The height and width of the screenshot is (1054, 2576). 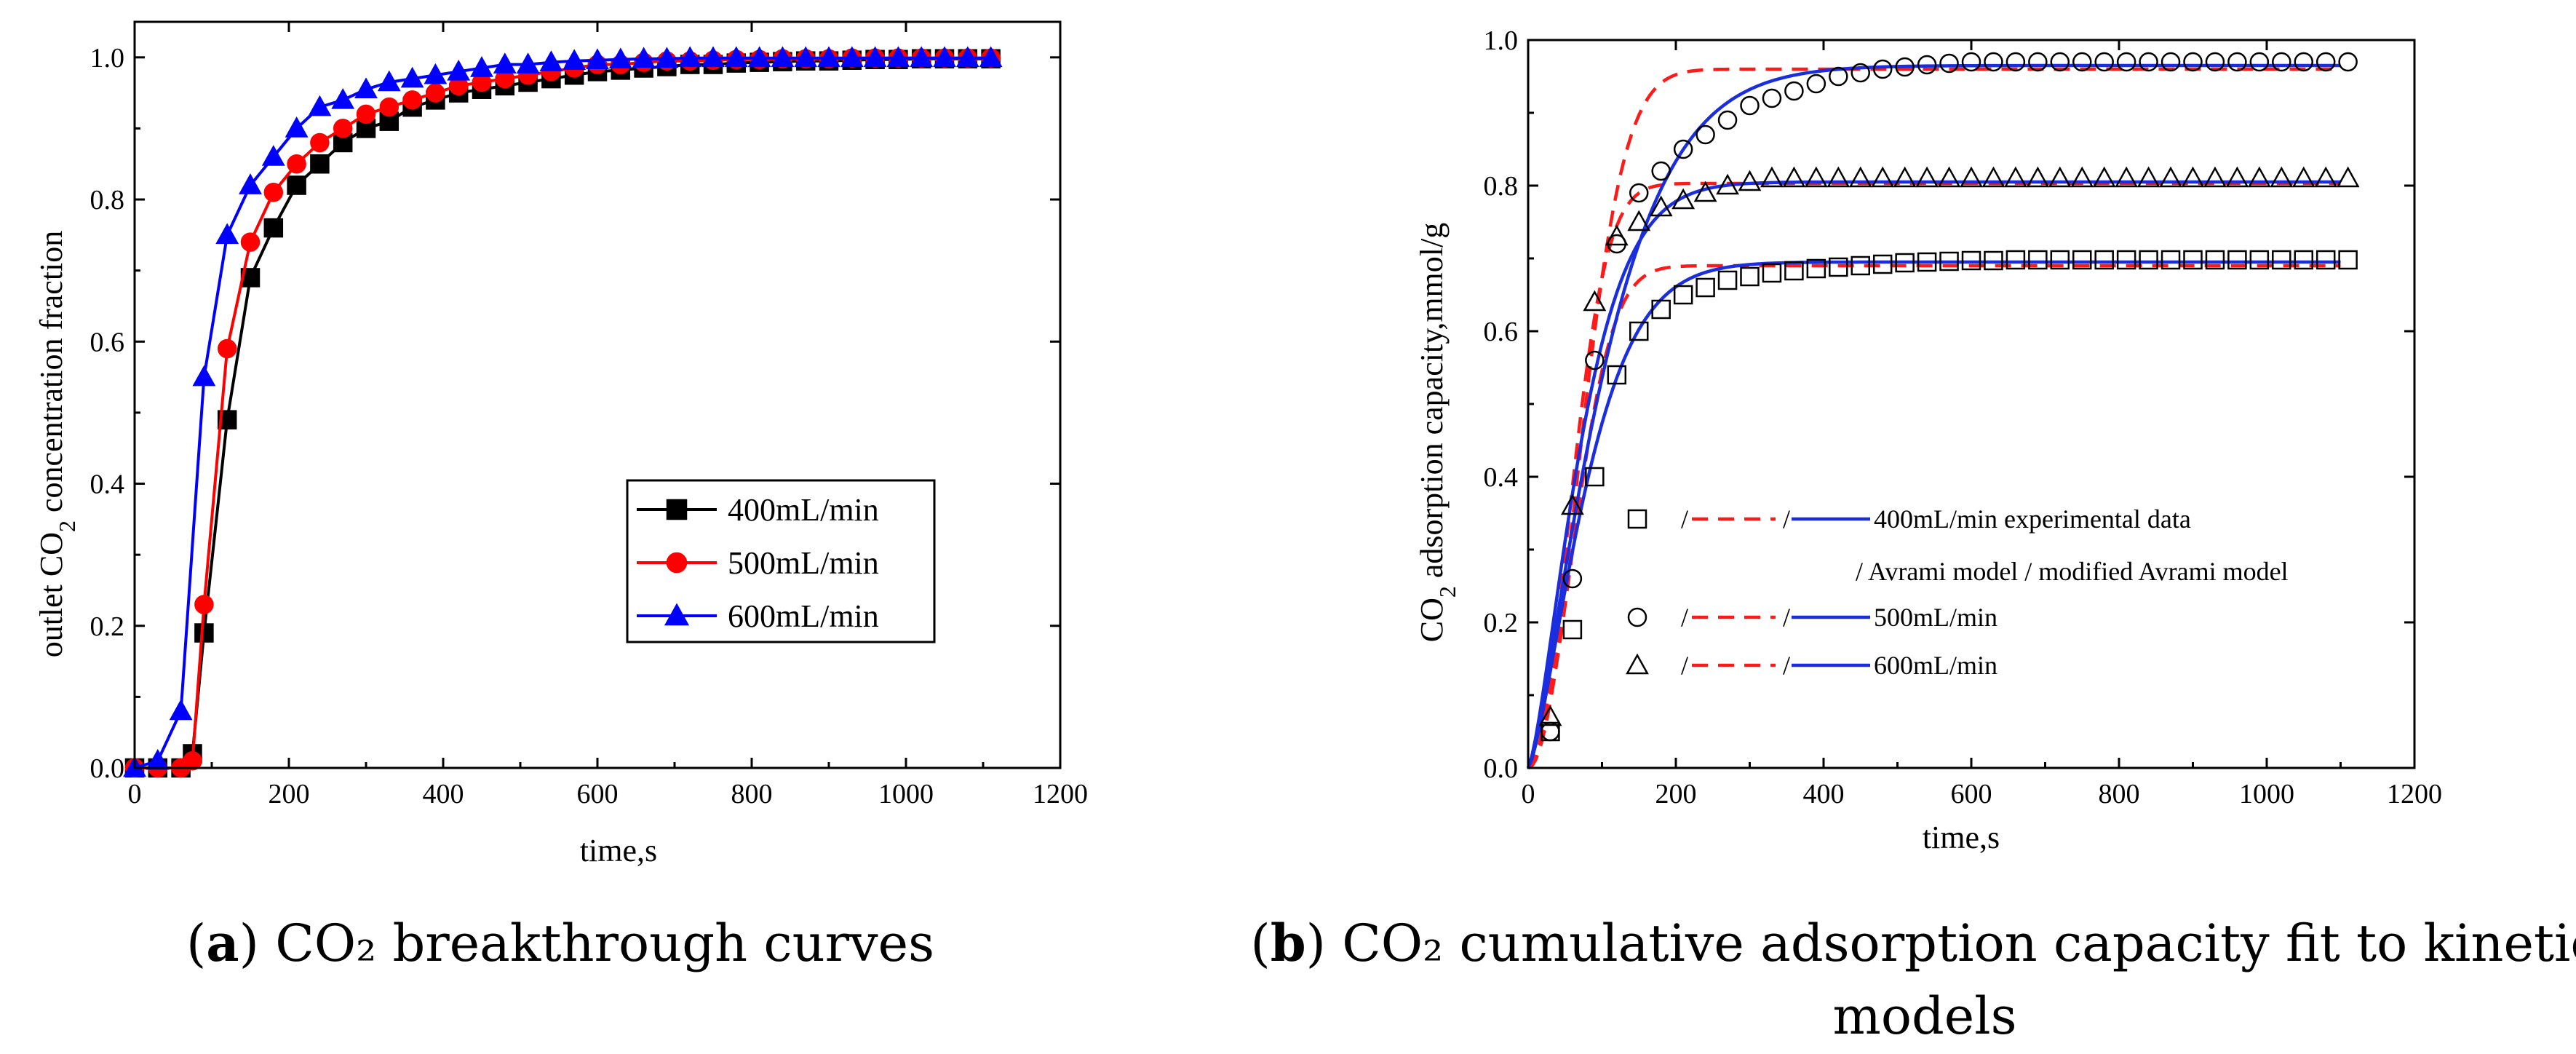 I want to click on chart-b-ytick-label: 0.0, so click(x=1502, y=768).